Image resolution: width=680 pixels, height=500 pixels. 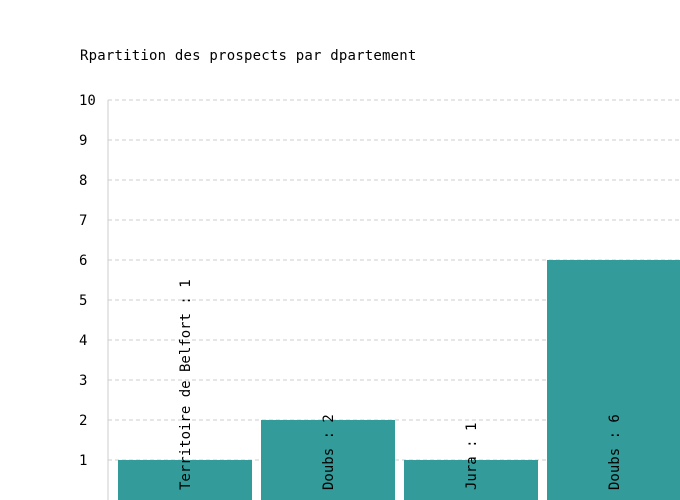 I want to click on y-tick-label: 4, so click(x=83, y=341).